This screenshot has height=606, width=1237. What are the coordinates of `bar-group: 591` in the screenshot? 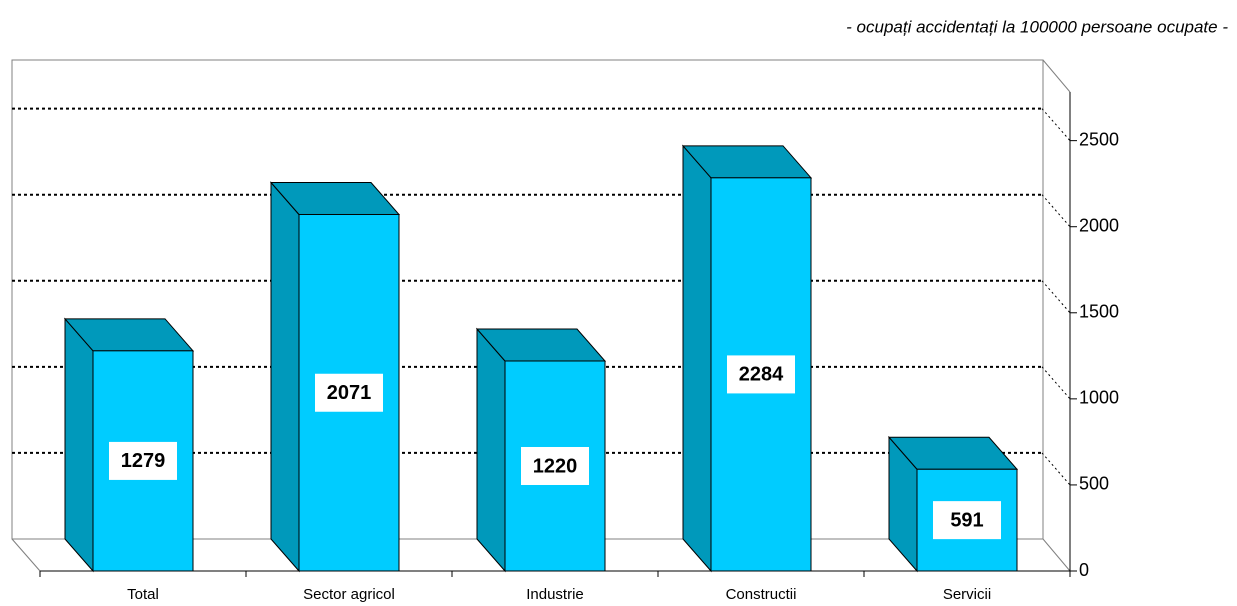 It's located at (953, 504).